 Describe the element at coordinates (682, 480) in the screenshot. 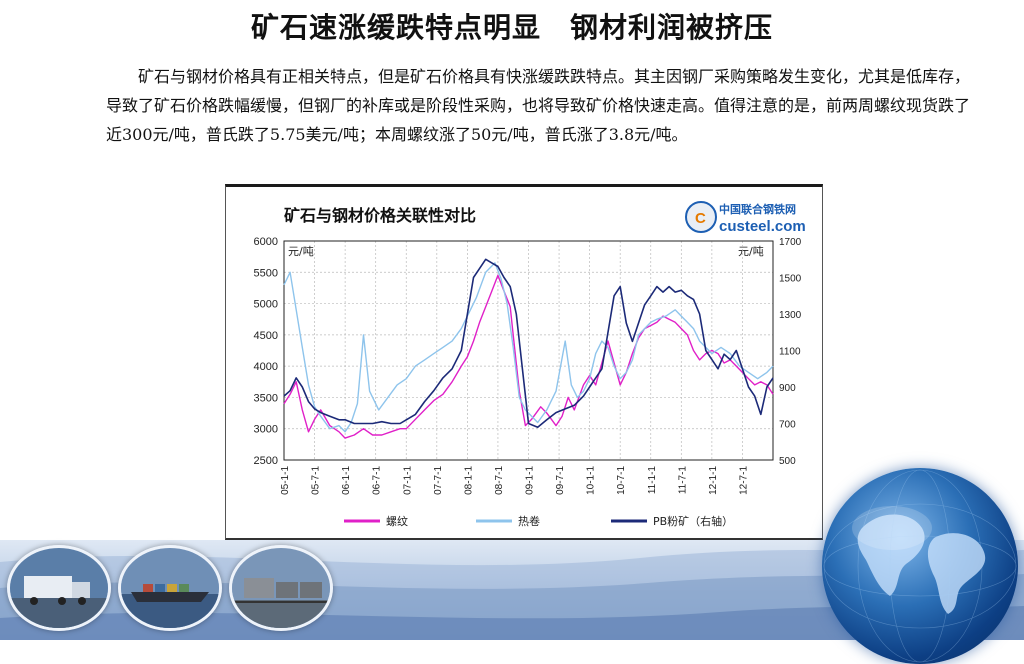

I see `x-tick-label: 11-7-1` at that location.